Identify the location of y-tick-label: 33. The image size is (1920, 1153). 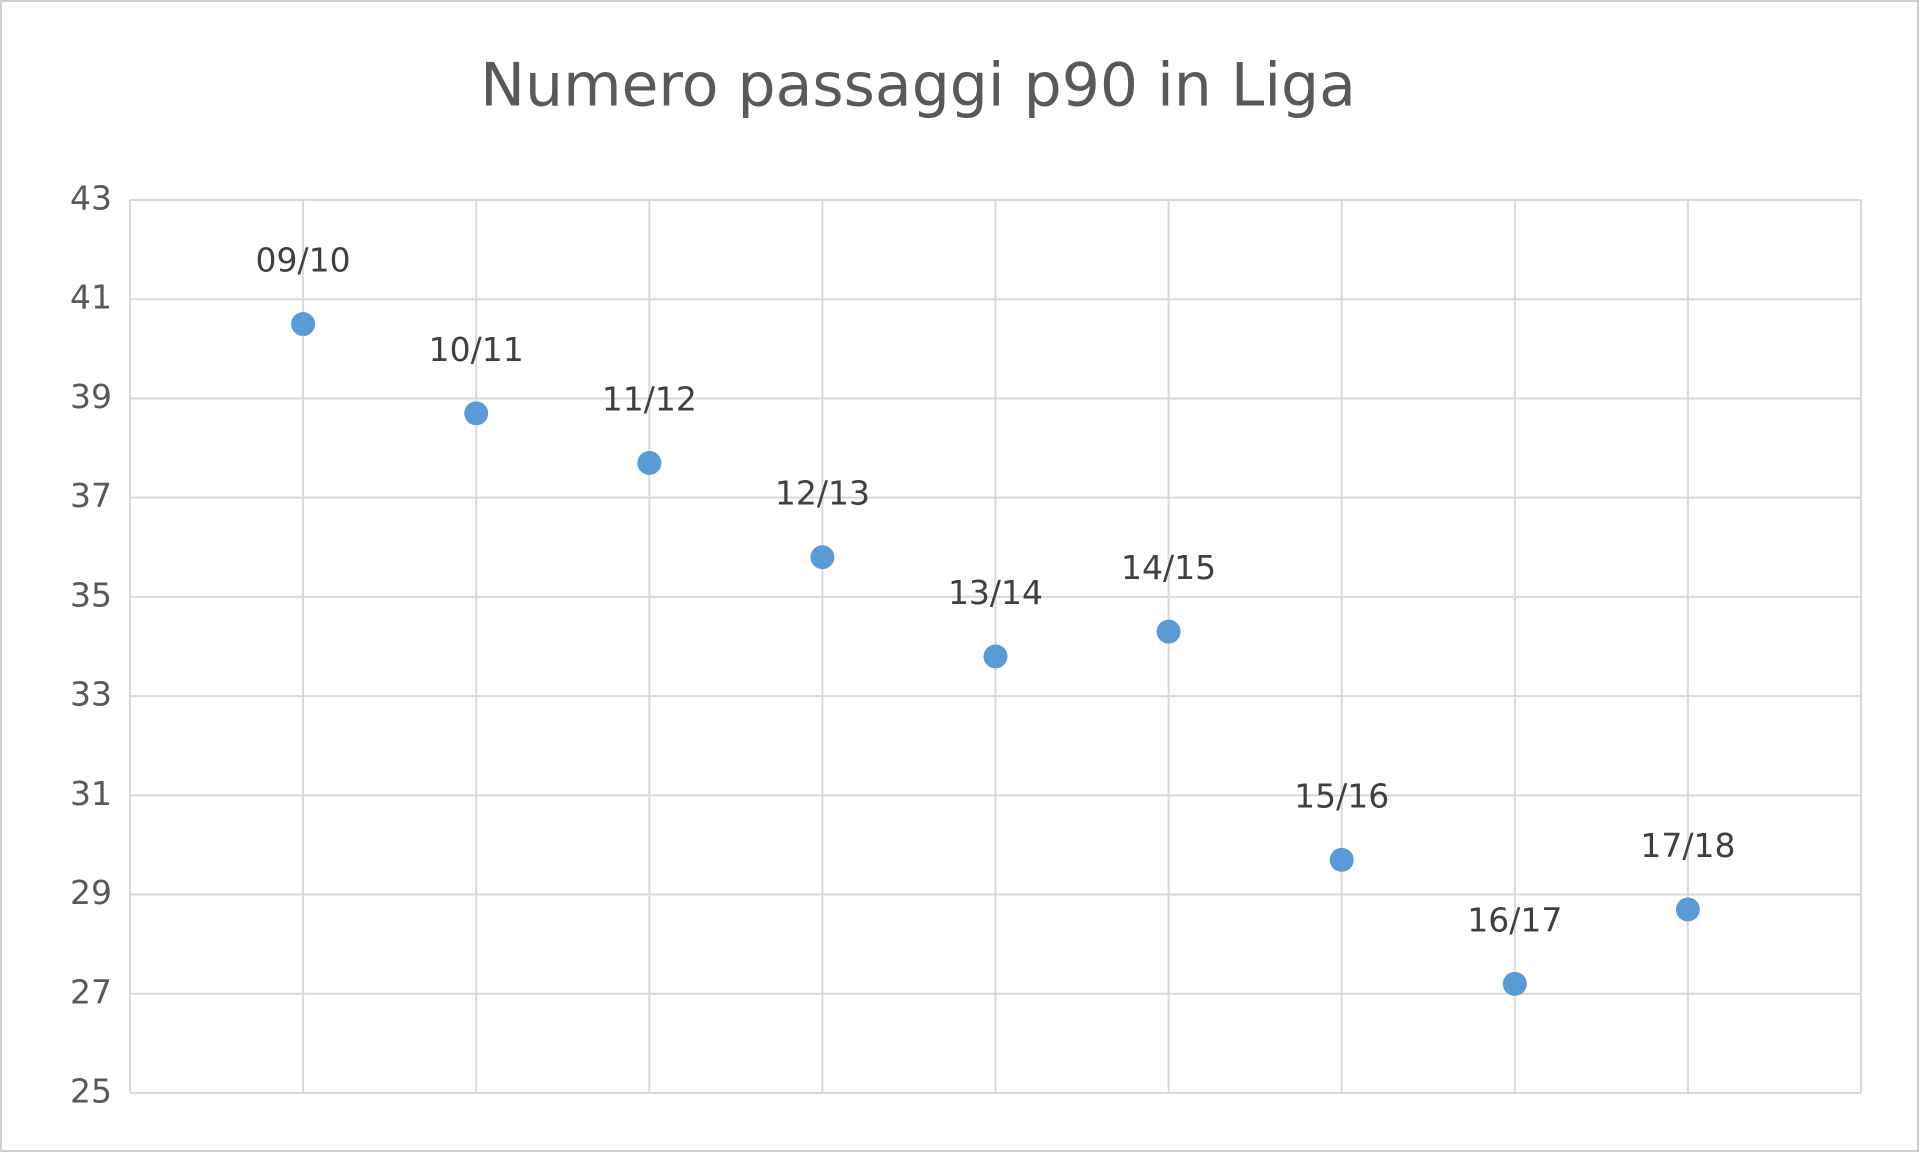
(91, 694).